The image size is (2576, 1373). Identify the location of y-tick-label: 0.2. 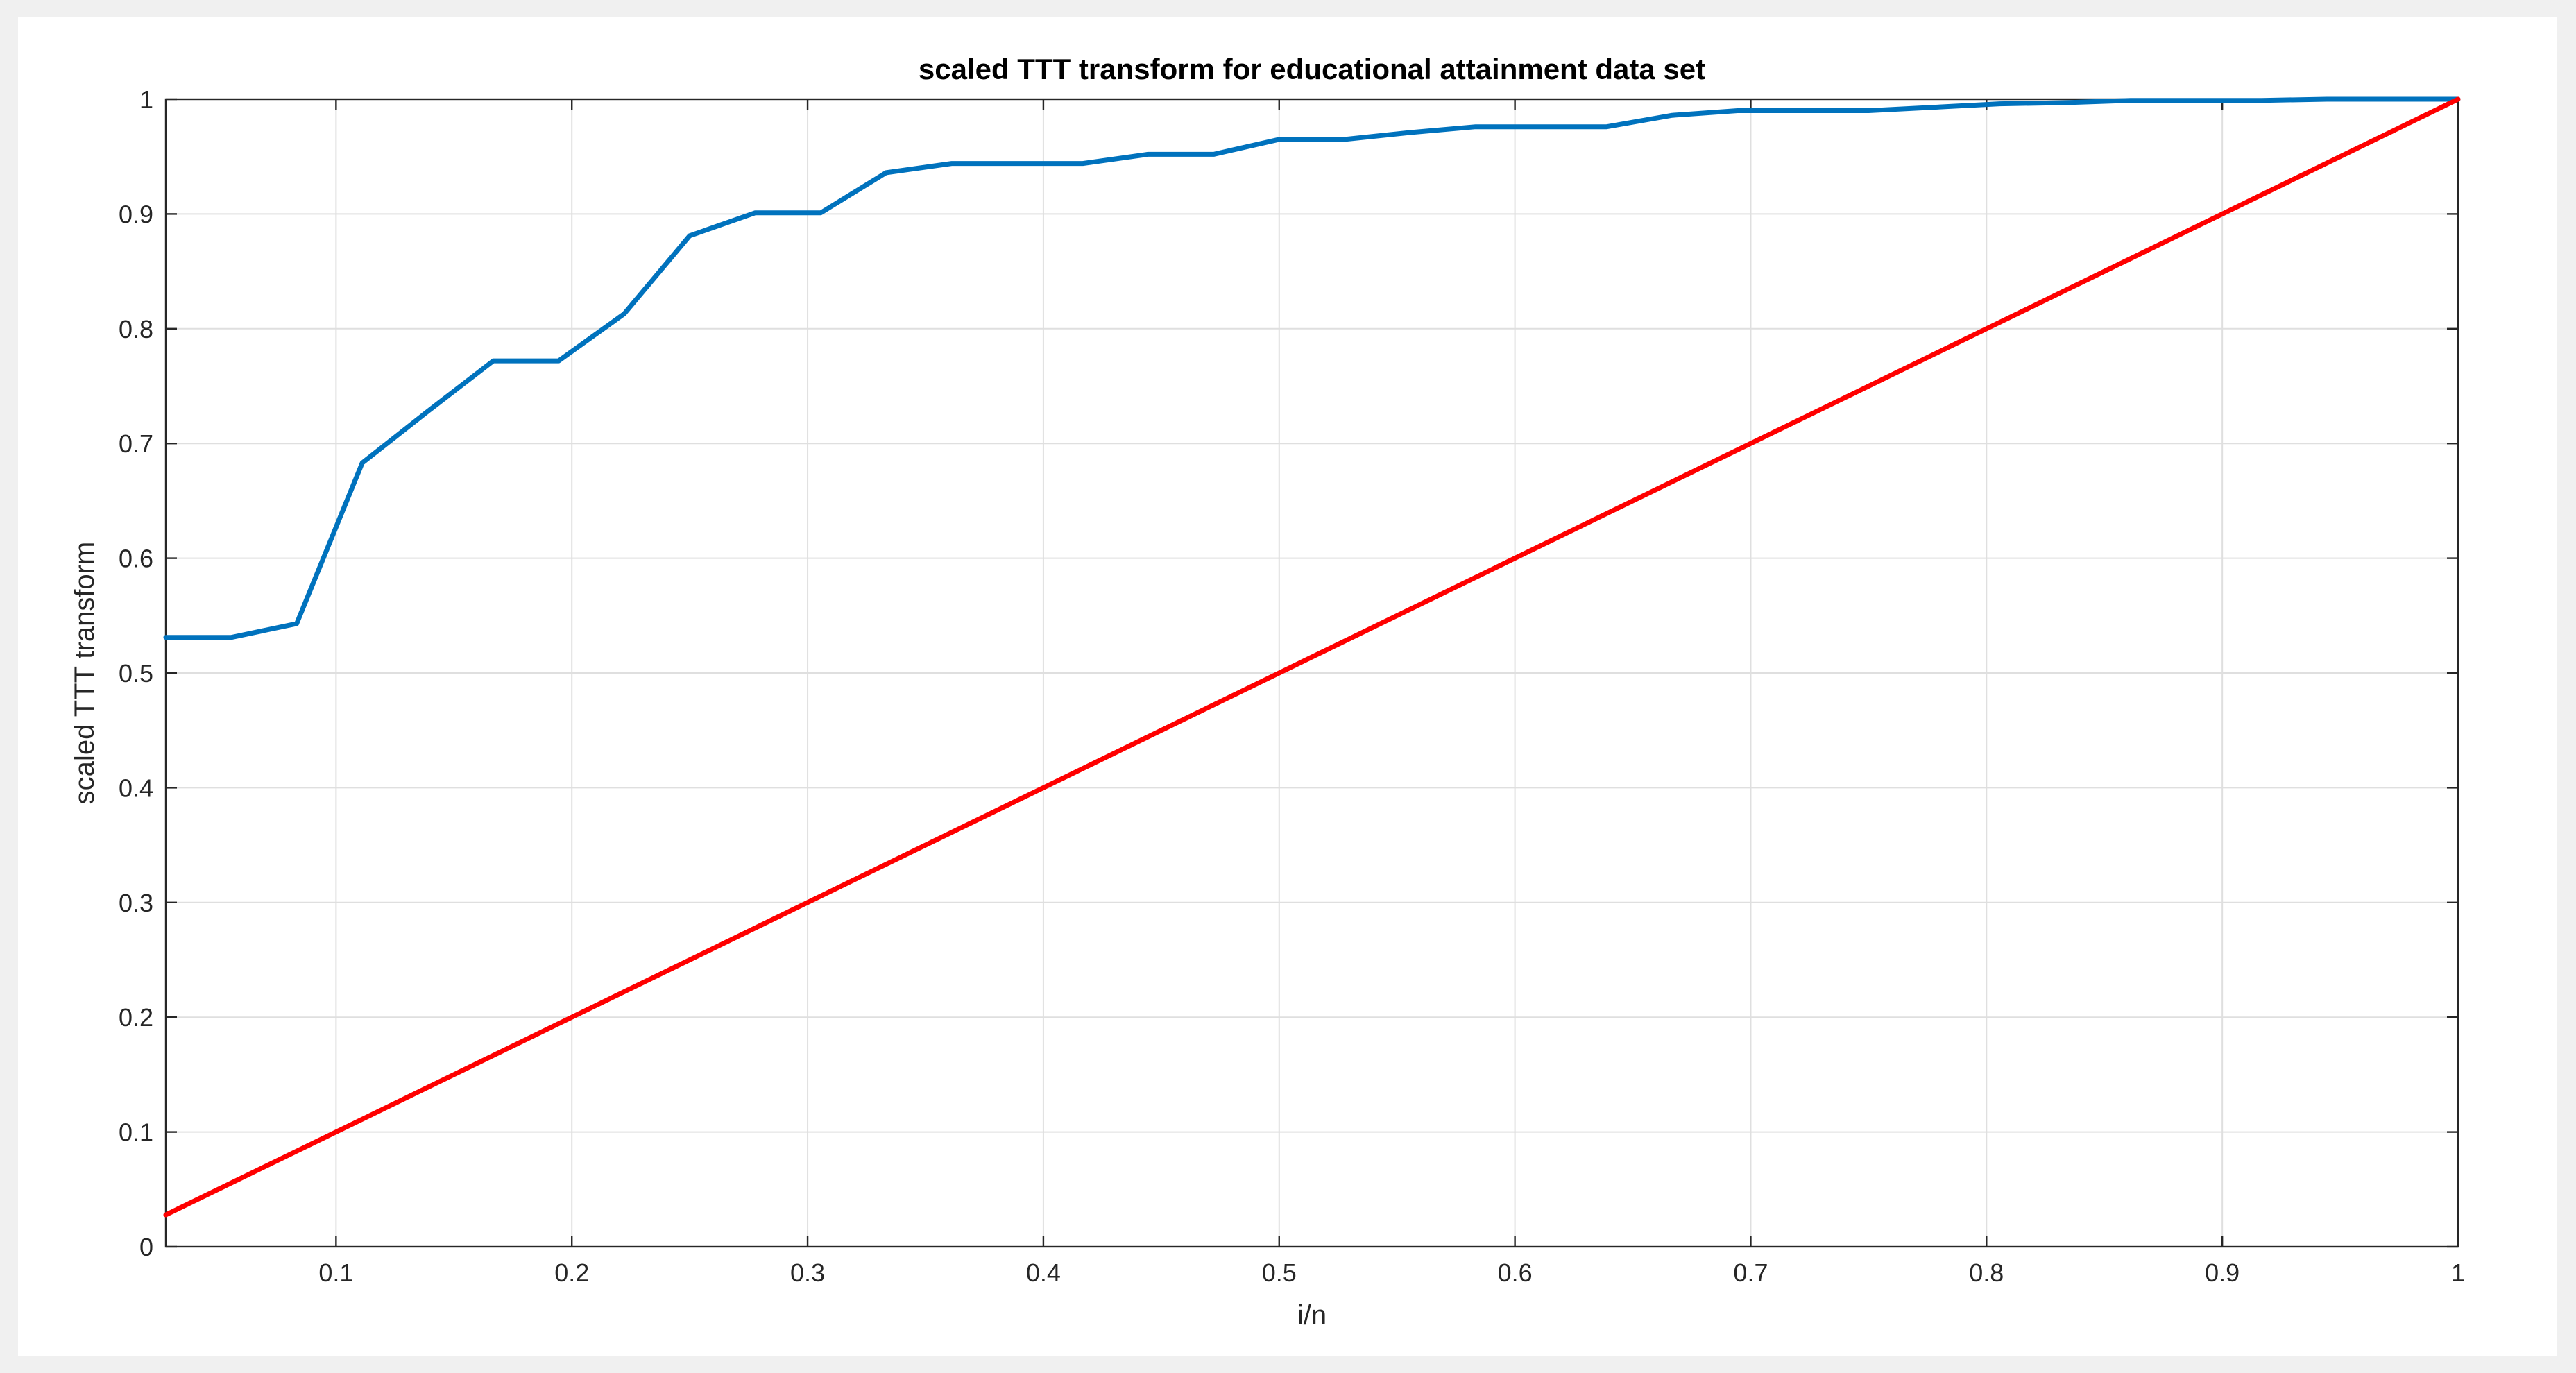
(136, 1017).